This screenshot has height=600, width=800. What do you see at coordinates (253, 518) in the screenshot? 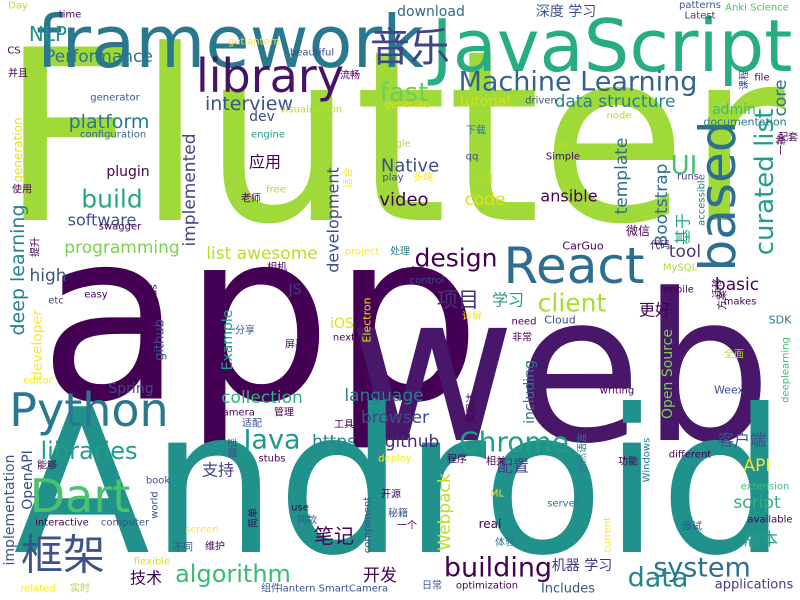
I see `word-jiandan: 简单` at bounding box center [253, 518].